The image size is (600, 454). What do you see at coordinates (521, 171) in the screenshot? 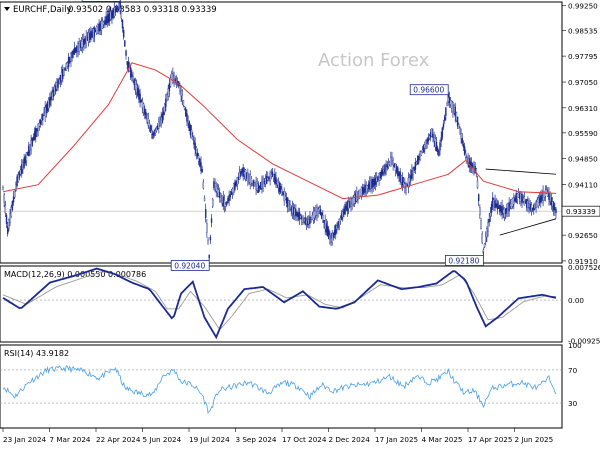
I see `triangle-upper-line` at bounding box center [521, 171].